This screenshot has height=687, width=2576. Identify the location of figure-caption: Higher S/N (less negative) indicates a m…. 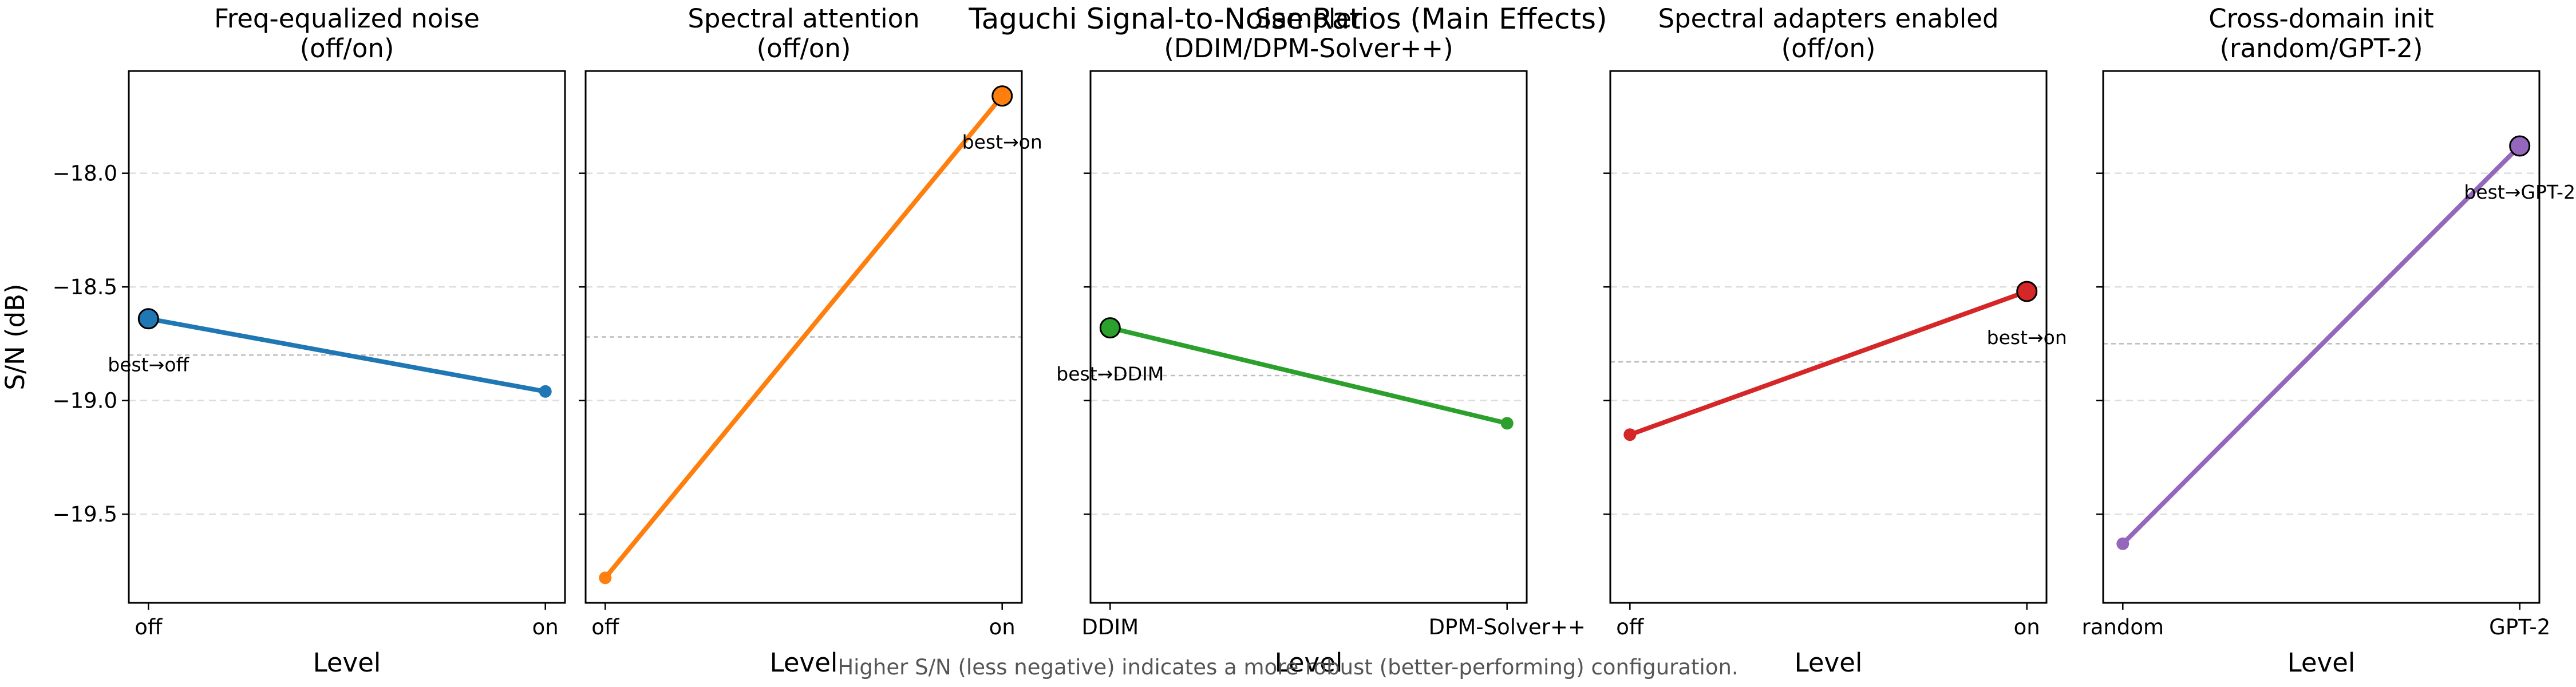
(1287, 667).